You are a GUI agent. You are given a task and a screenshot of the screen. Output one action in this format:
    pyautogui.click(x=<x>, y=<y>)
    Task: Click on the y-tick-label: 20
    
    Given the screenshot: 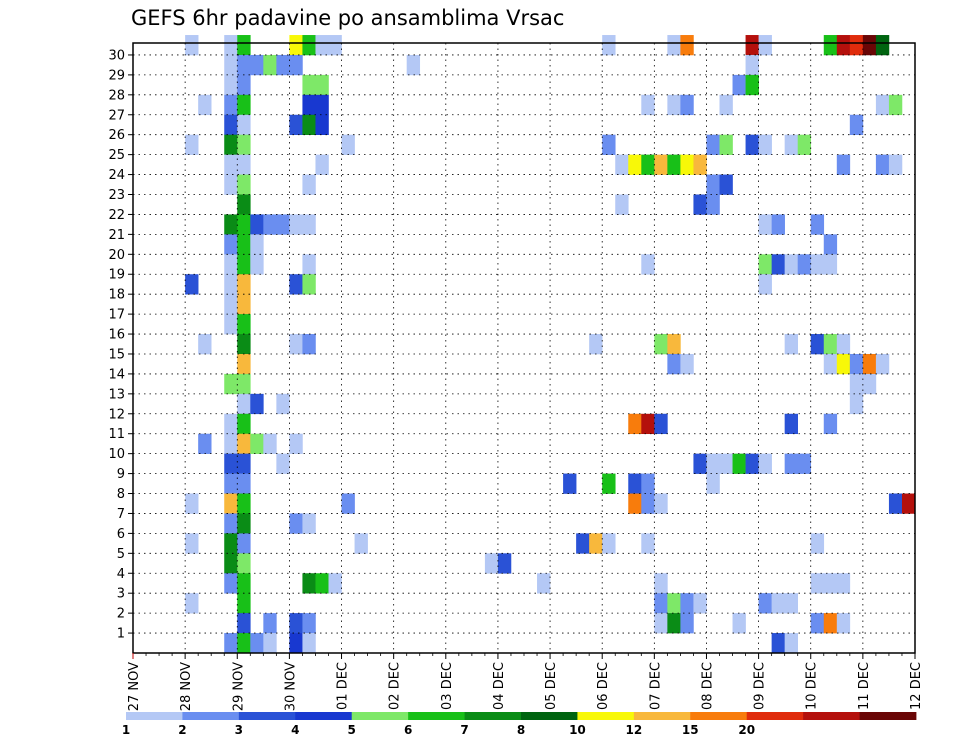 What is the action you would take?
    pyautogui.click(x=116, y=255)
    